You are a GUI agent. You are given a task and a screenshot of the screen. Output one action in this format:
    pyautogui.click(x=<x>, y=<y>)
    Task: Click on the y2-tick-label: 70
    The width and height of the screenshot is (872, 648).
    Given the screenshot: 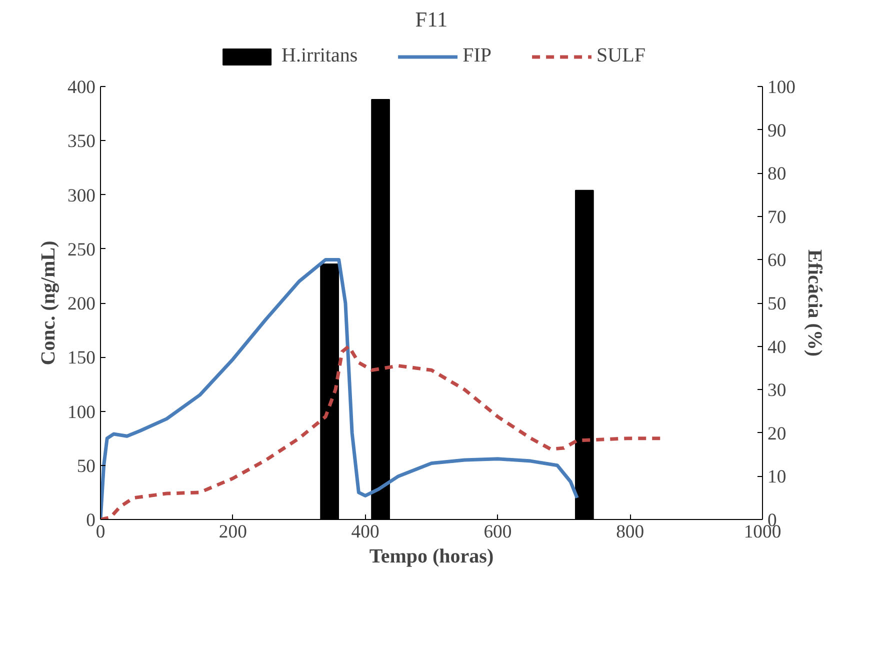 What is the action you would take?
    pyautogui.click(x=777, y=217)
    